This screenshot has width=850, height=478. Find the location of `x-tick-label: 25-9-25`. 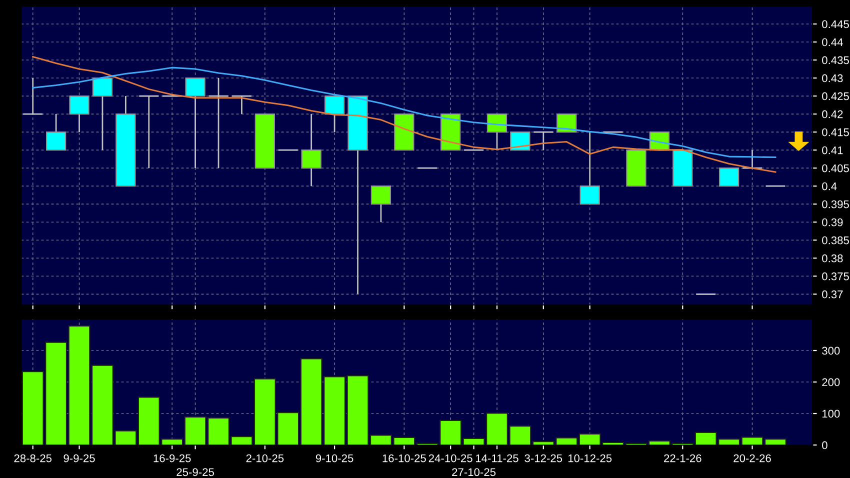

x-tick-label: 25-9-25 is located at coordinates (195, 472).